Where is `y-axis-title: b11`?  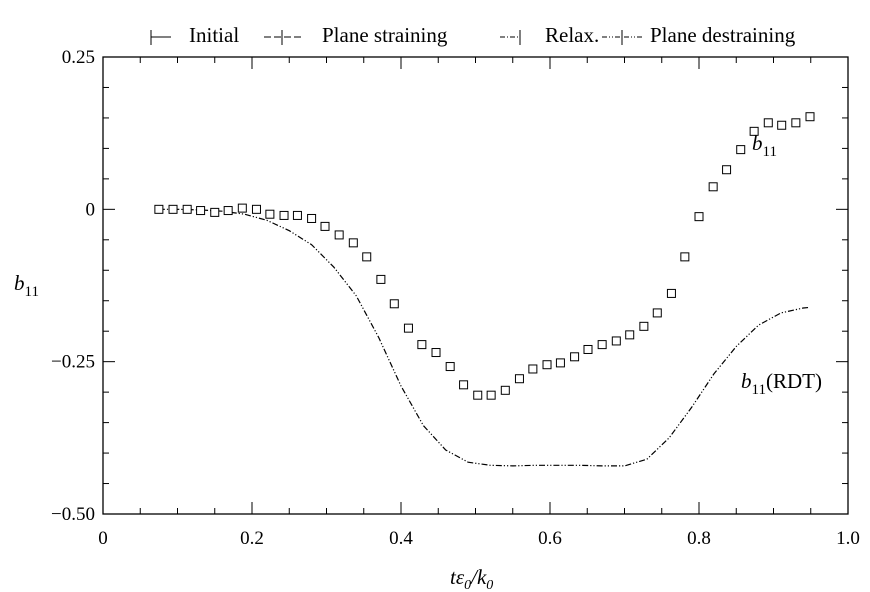
y-axis-title: b11 is located at coordinates (26, 285).